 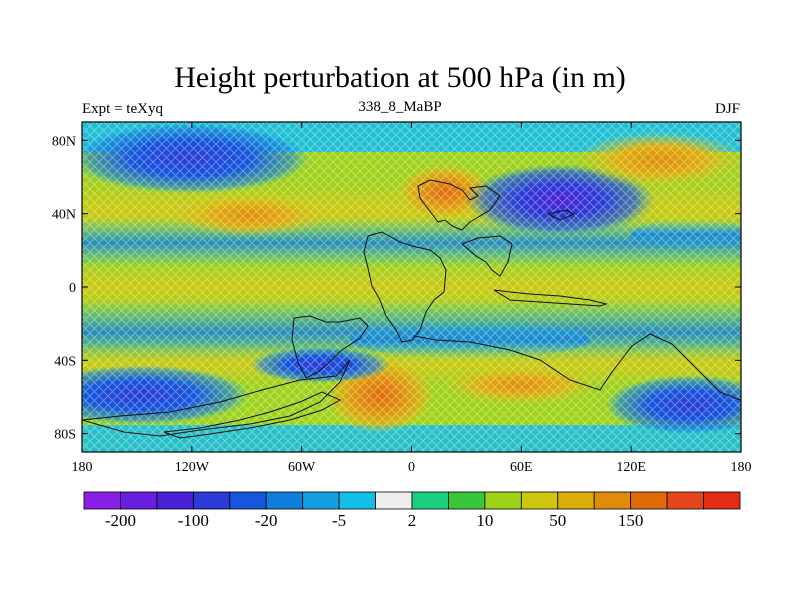 I want to click on season-label: DJF, so click(x=727, y=109).